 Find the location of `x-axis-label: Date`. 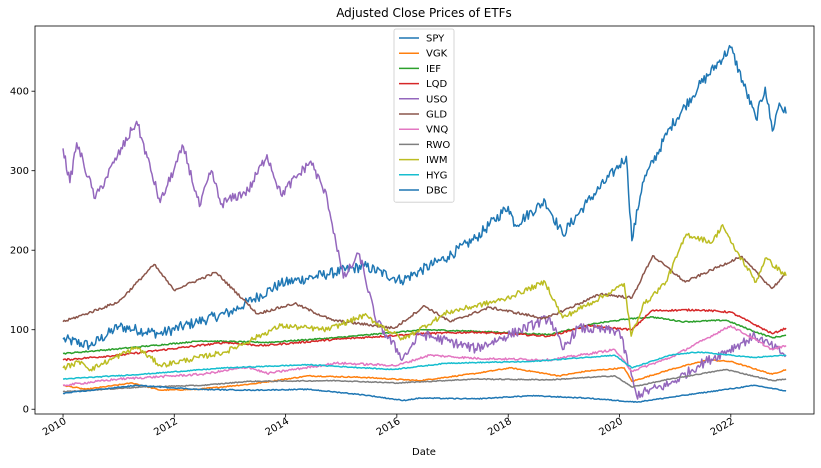

x-axis-label: Date is located at coordinates (424, 452).